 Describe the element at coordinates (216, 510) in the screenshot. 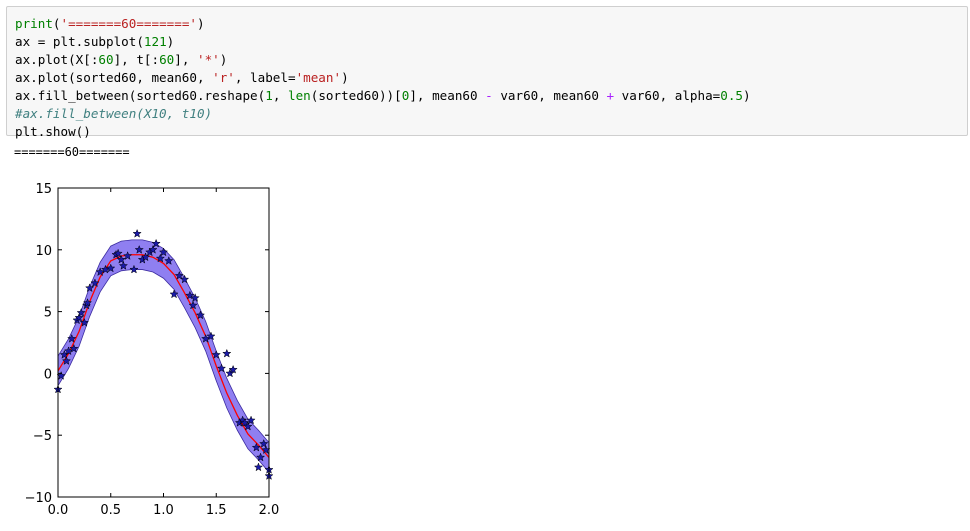

I see `x-tick-label: 1.5` at that location.